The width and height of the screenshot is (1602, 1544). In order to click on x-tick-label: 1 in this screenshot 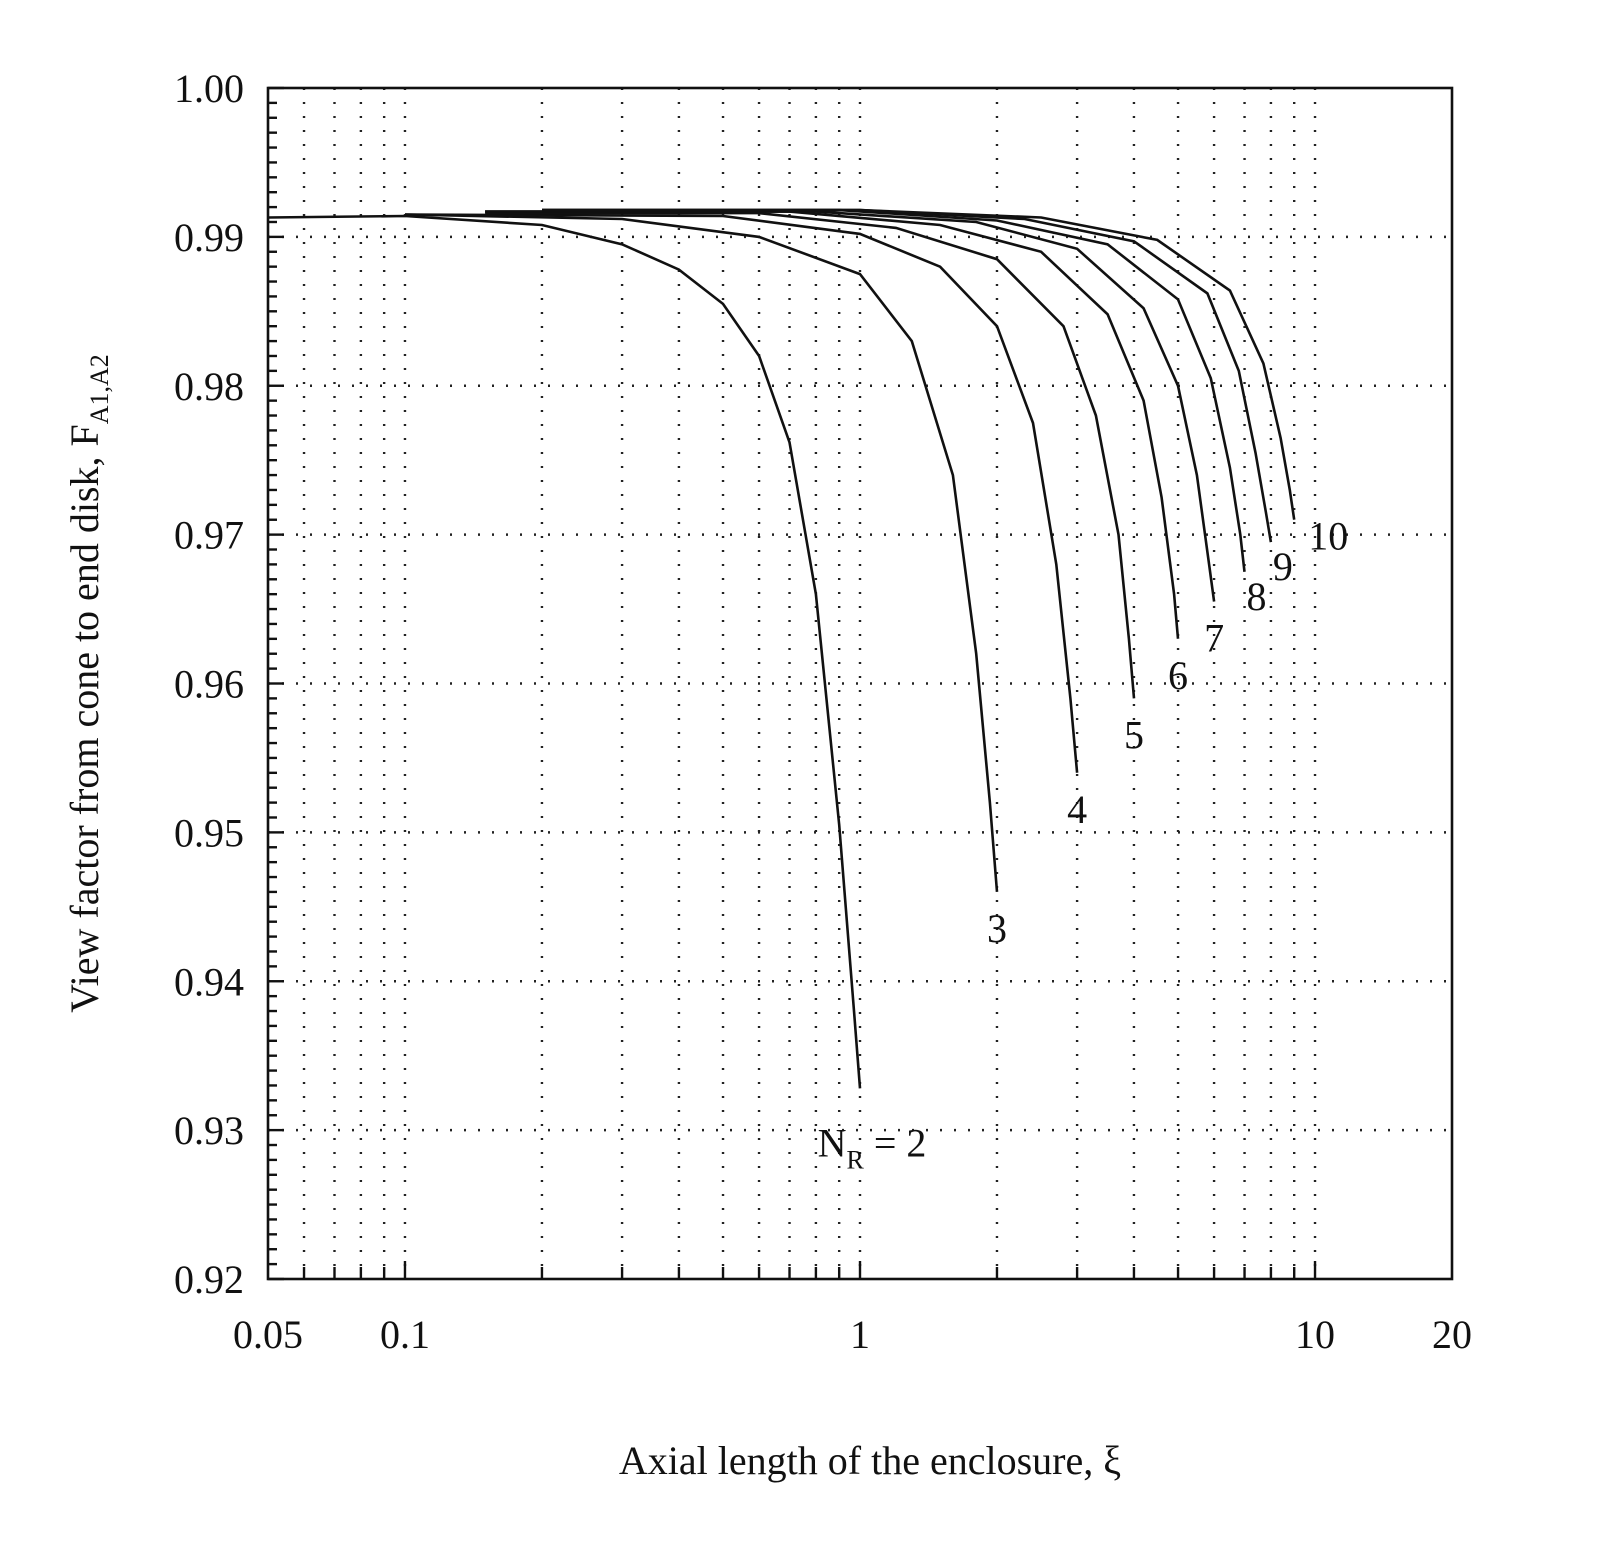, I will do `click(860, 1334)`.